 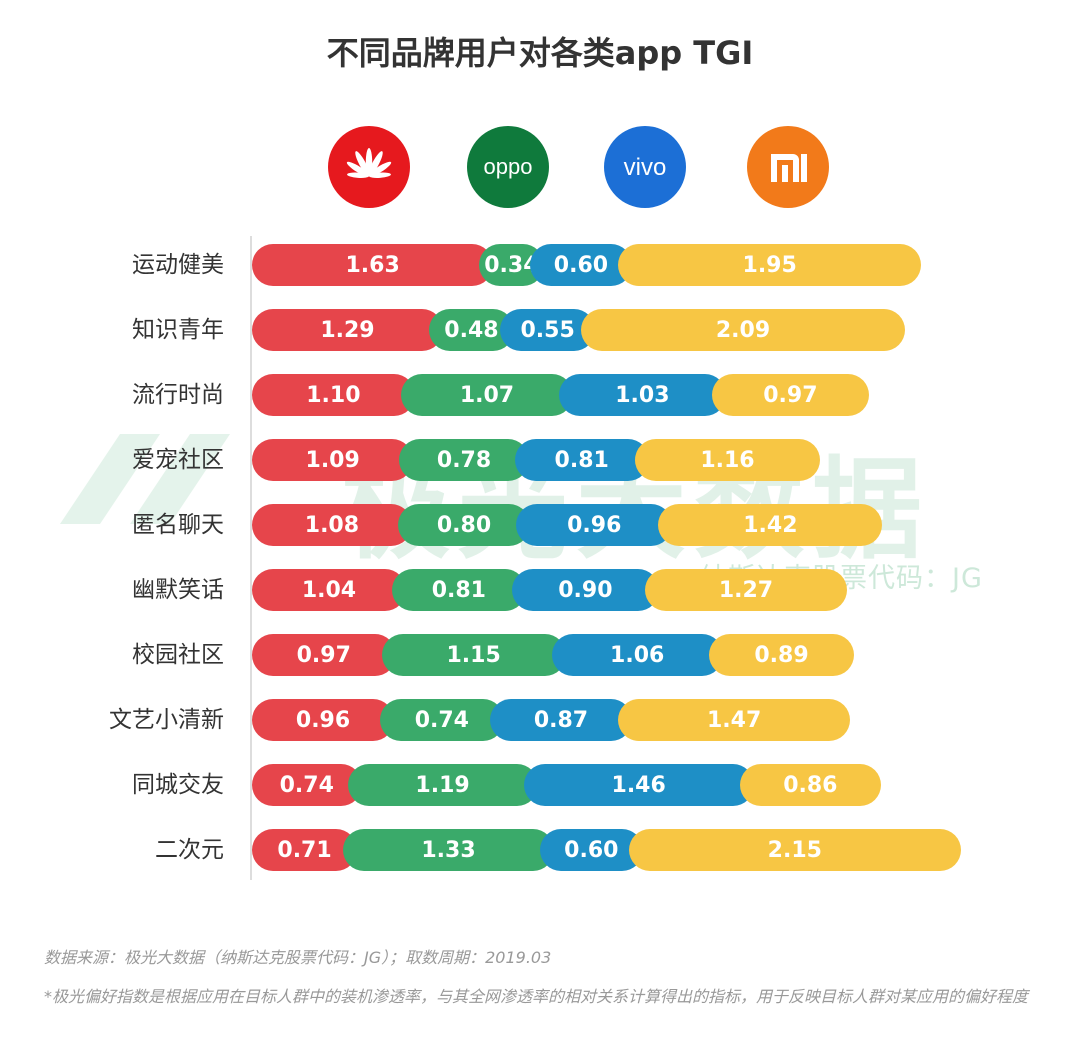 What do you see at coordinates (178, 525) in the screenshot?
I see `category-label: 匿名聊天` at bounding box center [178, 525].